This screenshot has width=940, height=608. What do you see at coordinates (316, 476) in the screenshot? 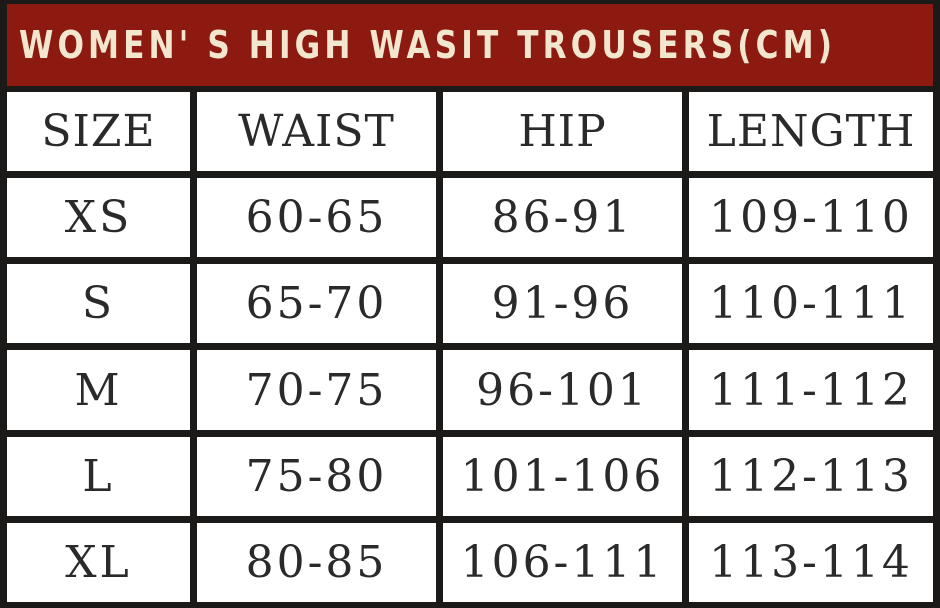
I see `cell-waist: 75-80` at bounding box center [316, 476].